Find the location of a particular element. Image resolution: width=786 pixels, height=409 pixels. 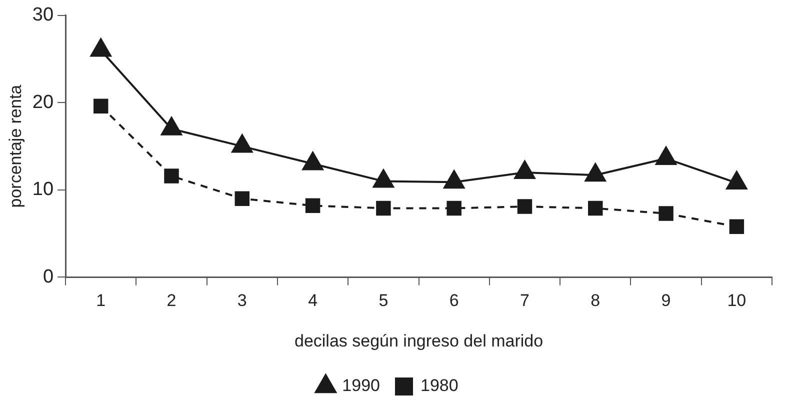

x-tick-label: 3 is located at coordinates (242, 300).